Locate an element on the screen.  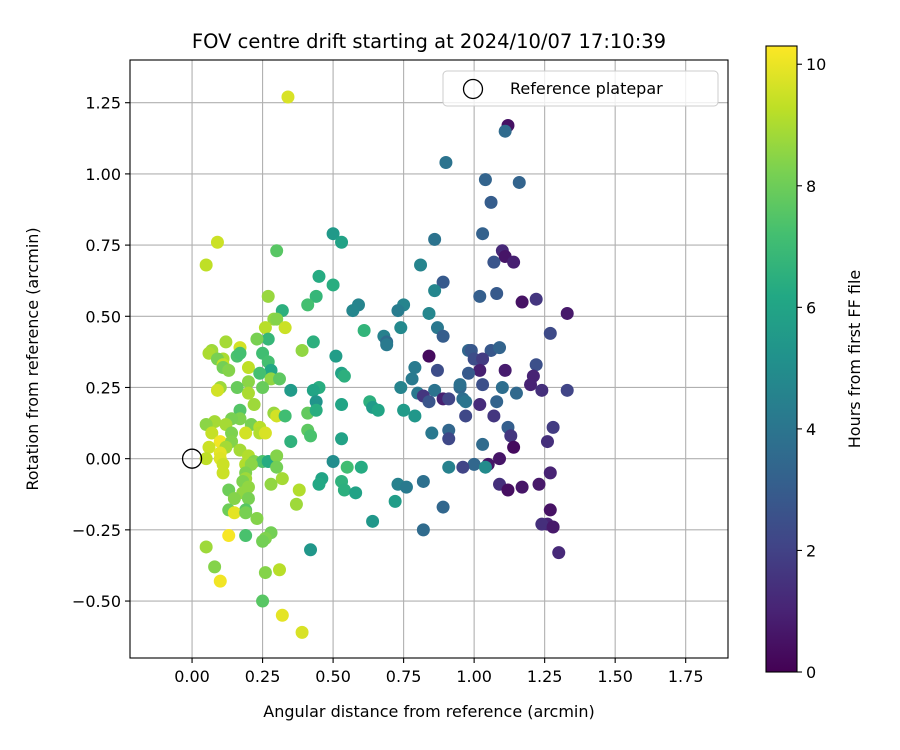
colorbar-gradient is located at coordinates (781, 359).